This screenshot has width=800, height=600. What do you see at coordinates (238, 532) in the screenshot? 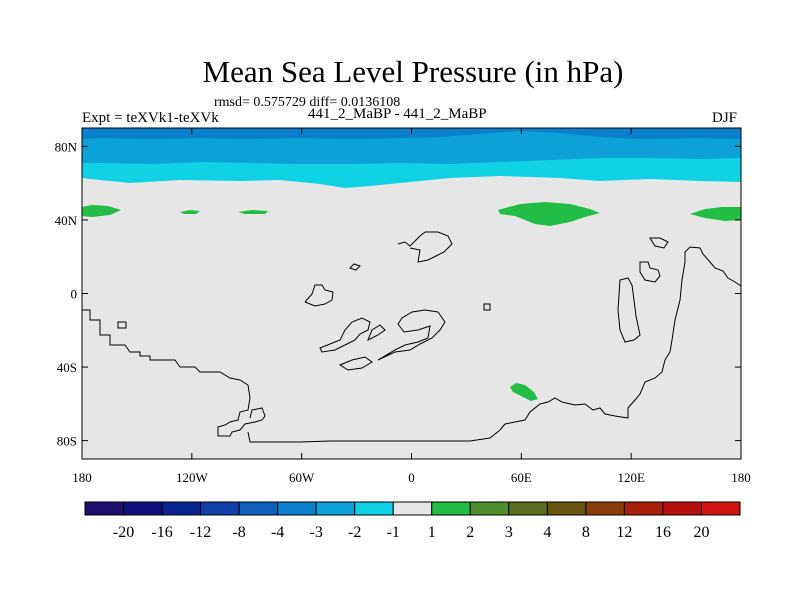
I see `colorbar-label: -8` at bounding box center [238, 532].